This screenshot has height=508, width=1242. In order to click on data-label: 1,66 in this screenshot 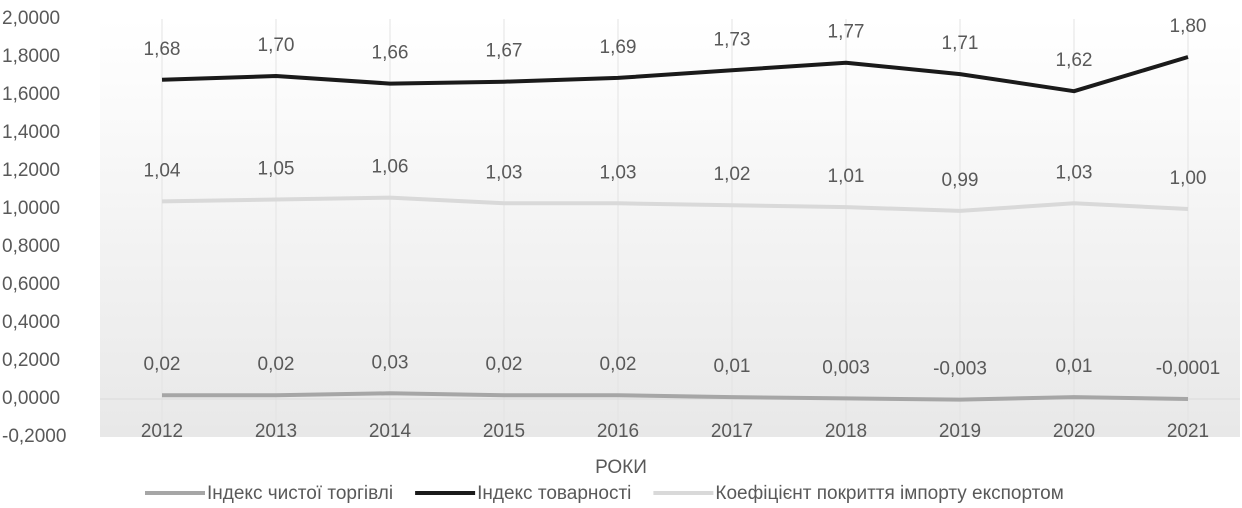, I will do `click(390, 53)`.